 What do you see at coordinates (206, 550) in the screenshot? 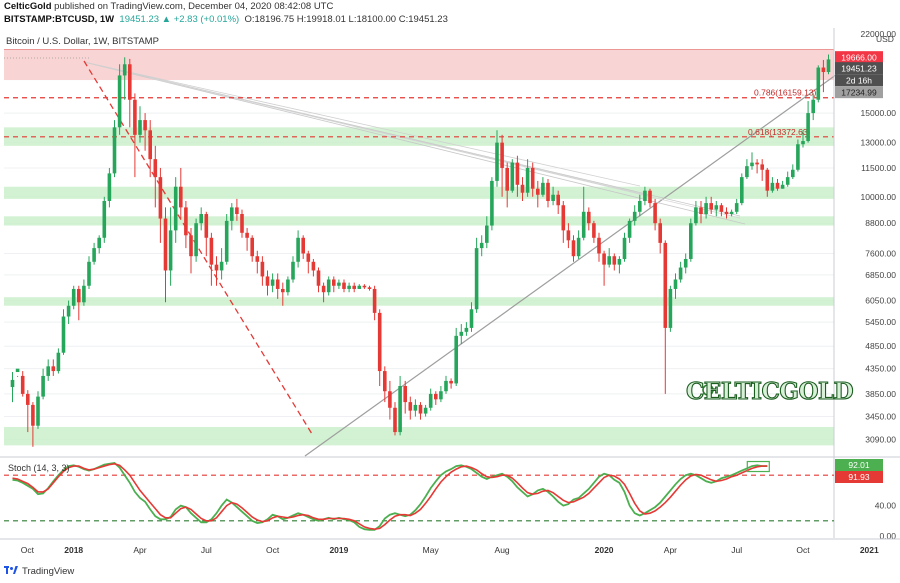
I see `time-tick-label: Jul` at bounding box center [206, 550].